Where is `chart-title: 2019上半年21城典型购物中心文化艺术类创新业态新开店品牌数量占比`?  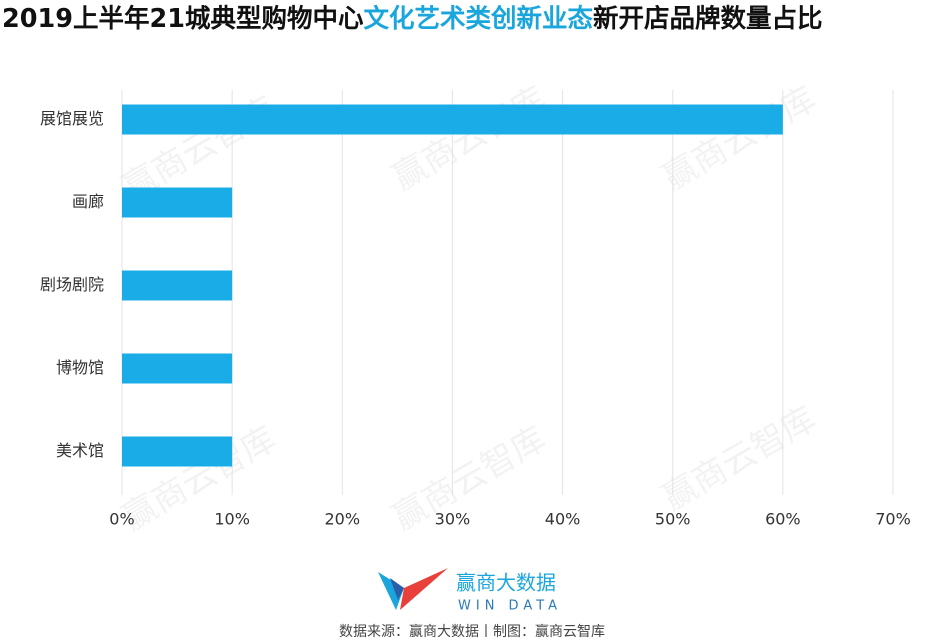 chart-title: 2019上半年21城典型购物中心文化艺术类创新业态新开店品牌数量占比 is located at coordinates (412, 19).